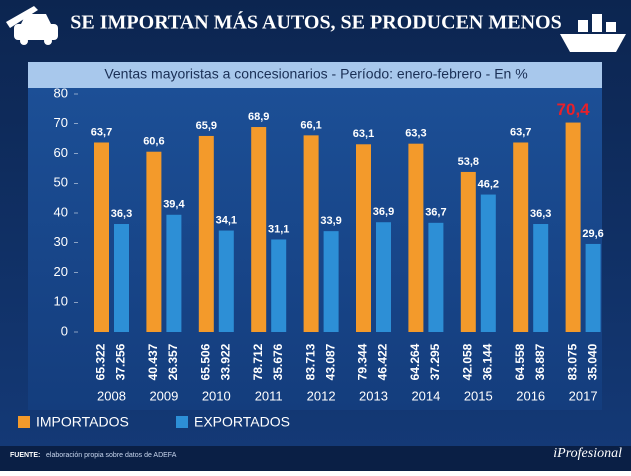 This screenshot has height=476, width=631. What do you see at coordinates (321, 395) in the screenshot?
I see `x-tick-label: 2012` at bounding box center [321, 395].